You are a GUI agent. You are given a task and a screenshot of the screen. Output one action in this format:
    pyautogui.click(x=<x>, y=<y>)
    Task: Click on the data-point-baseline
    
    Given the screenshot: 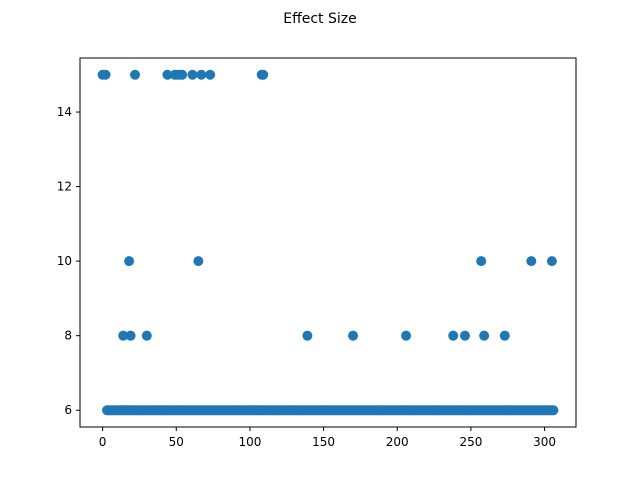 What is the action you would take?
    pyautogui.click(x=553, y=410)
    